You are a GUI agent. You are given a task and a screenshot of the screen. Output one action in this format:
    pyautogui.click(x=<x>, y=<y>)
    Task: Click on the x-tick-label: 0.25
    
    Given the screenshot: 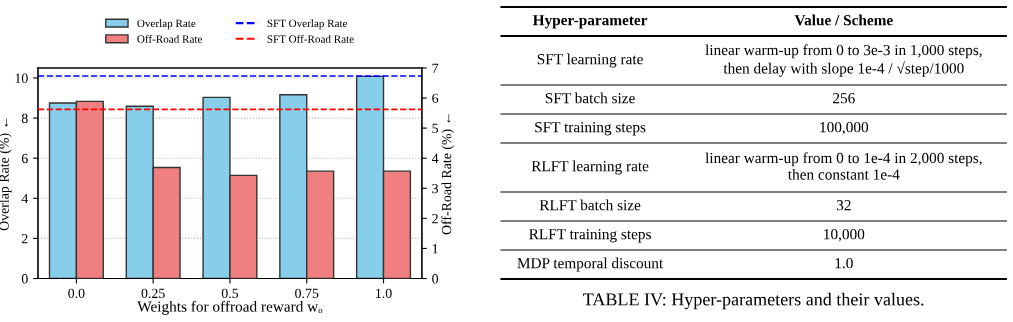 What is the action you would take?
    pyautogui.click(x=153, y=293)
    